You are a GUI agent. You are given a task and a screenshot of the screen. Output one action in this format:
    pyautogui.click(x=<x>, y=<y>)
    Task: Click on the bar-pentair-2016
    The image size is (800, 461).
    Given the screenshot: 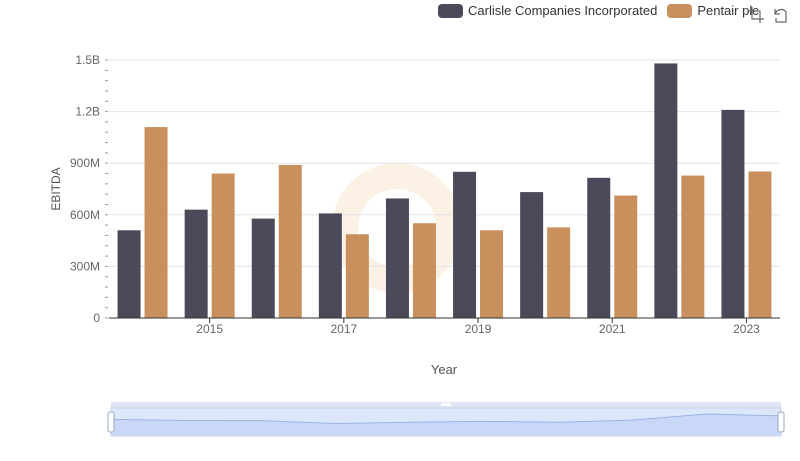 What is the action you would take?
    pyautogui.click(x=290, y=241)
    